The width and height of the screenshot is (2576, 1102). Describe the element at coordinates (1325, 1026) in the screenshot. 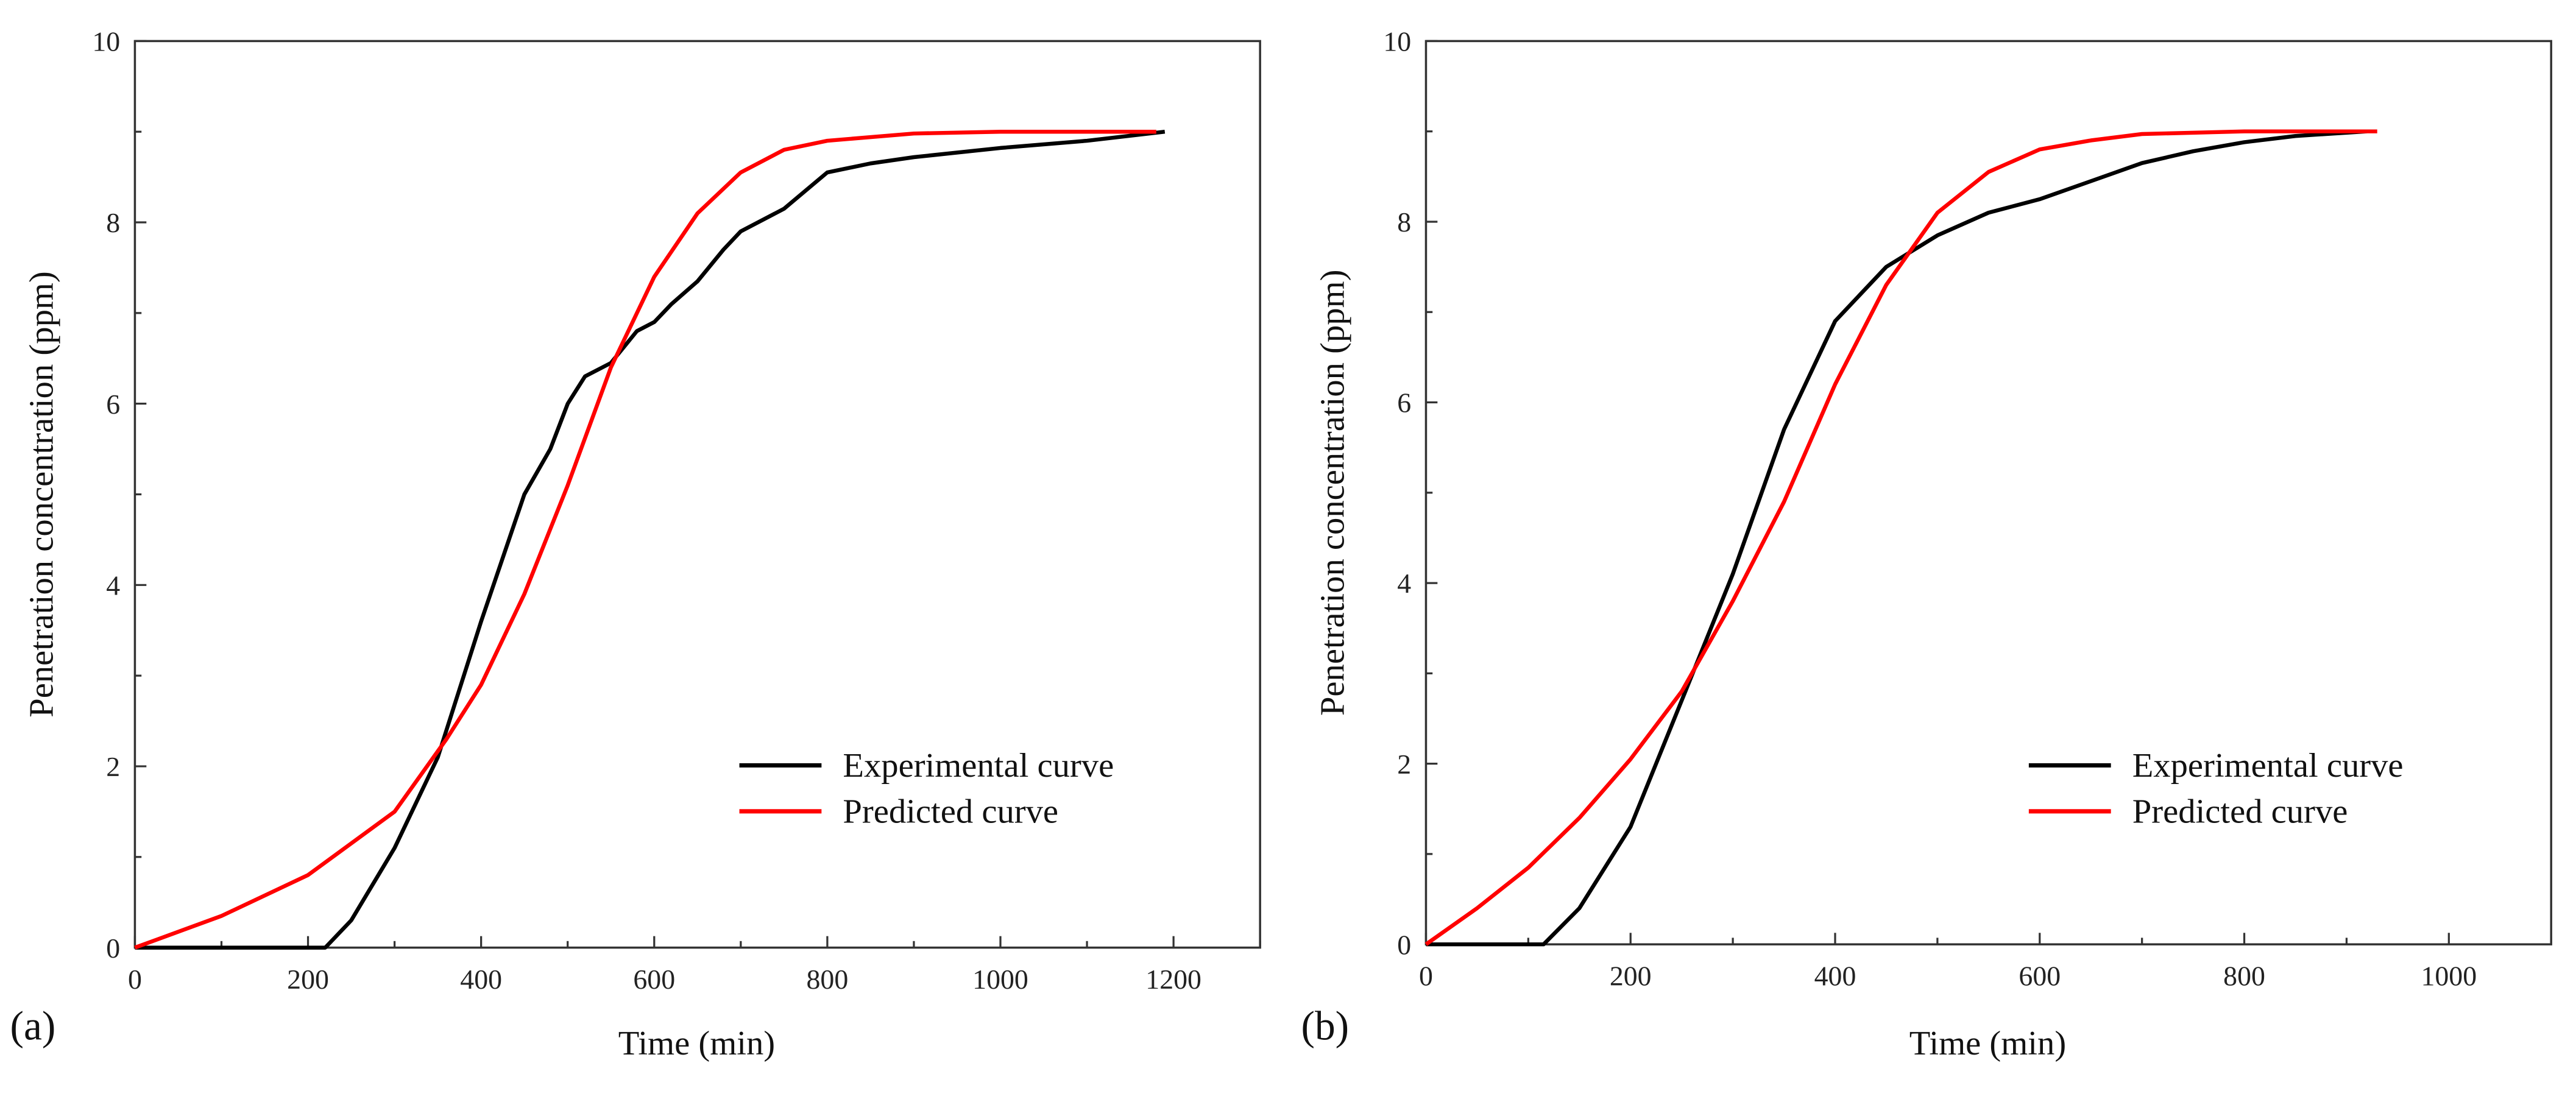

I see `panel-label: (b)` at that location.